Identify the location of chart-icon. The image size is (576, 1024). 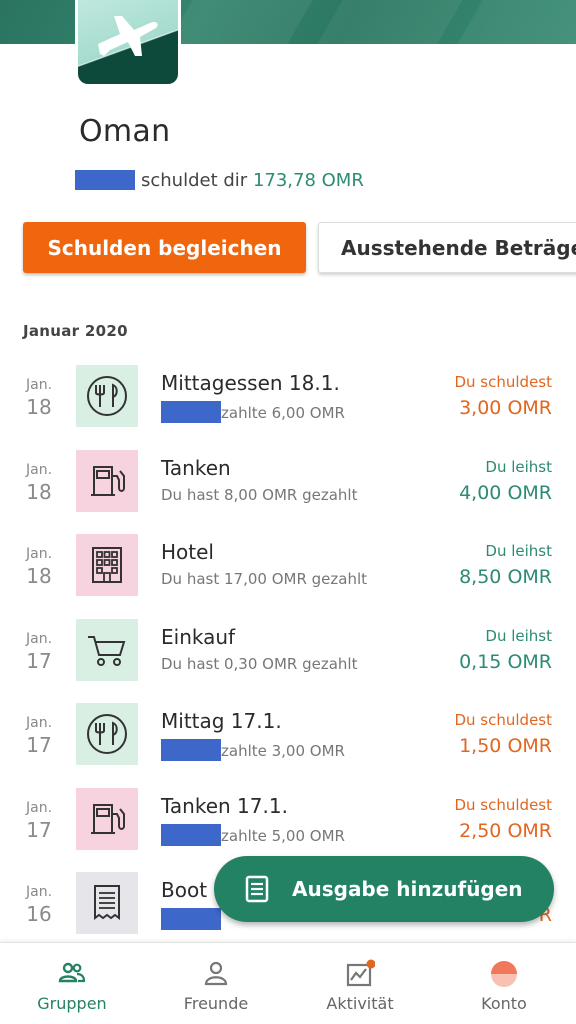
(360, 973).